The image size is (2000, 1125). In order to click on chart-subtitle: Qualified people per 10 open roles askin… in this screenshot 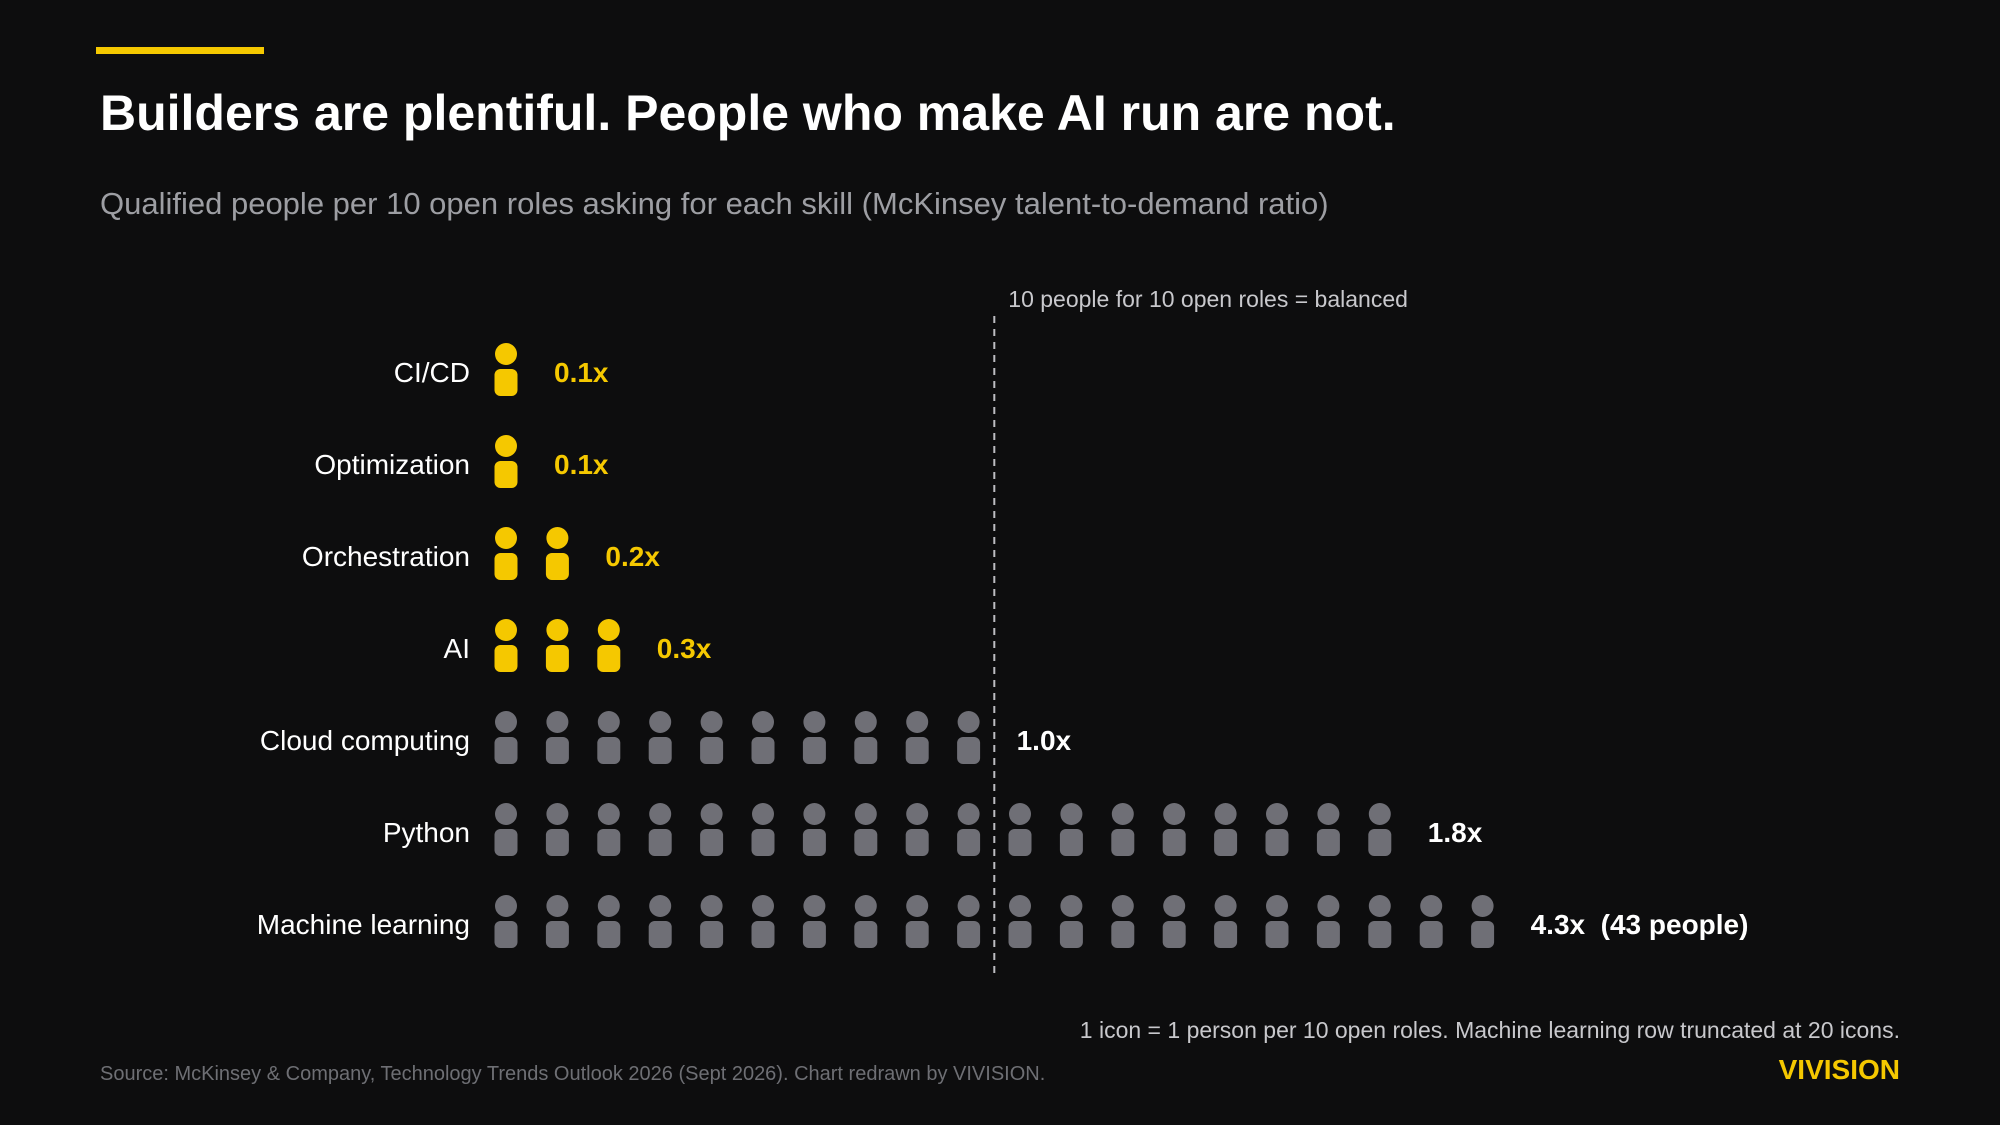, I will do `click(714, 203)`.